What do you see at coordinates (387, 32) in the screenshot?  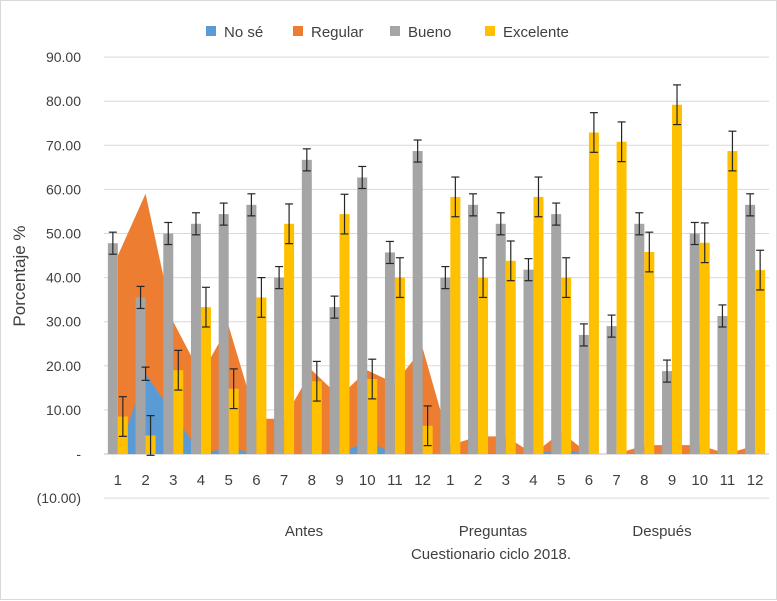 I see `legend: No sé Regular Bueno Excelente` at bounding box center [387, 32].